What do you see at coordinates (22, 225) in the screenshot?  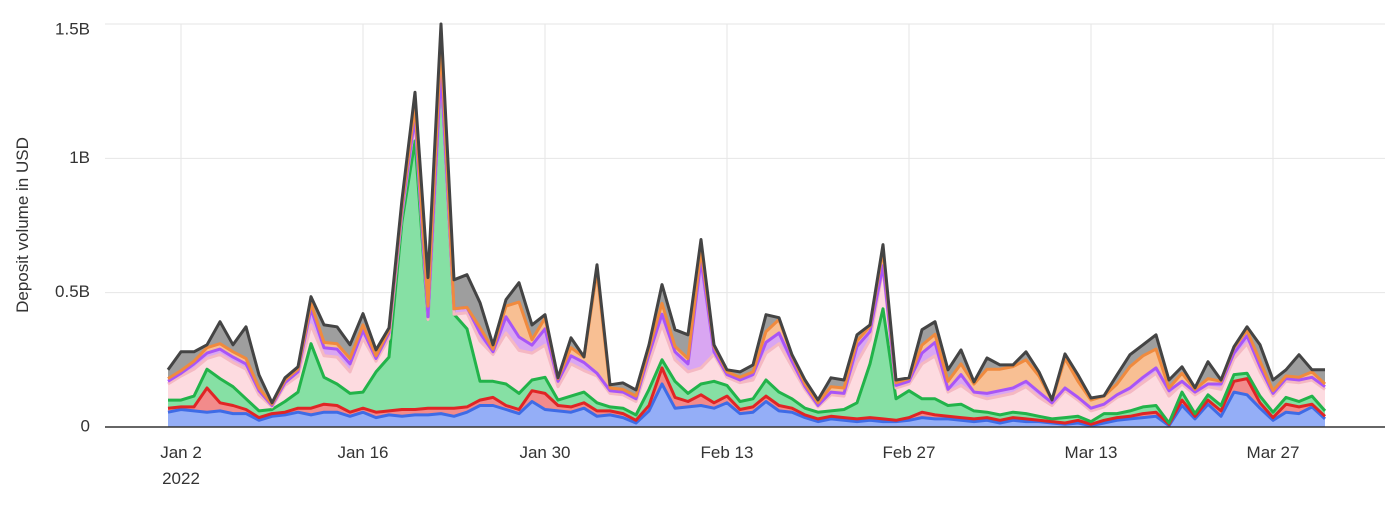 I see `y-axis-label: Deposit volume in USD` at bounding box center [22, 225].